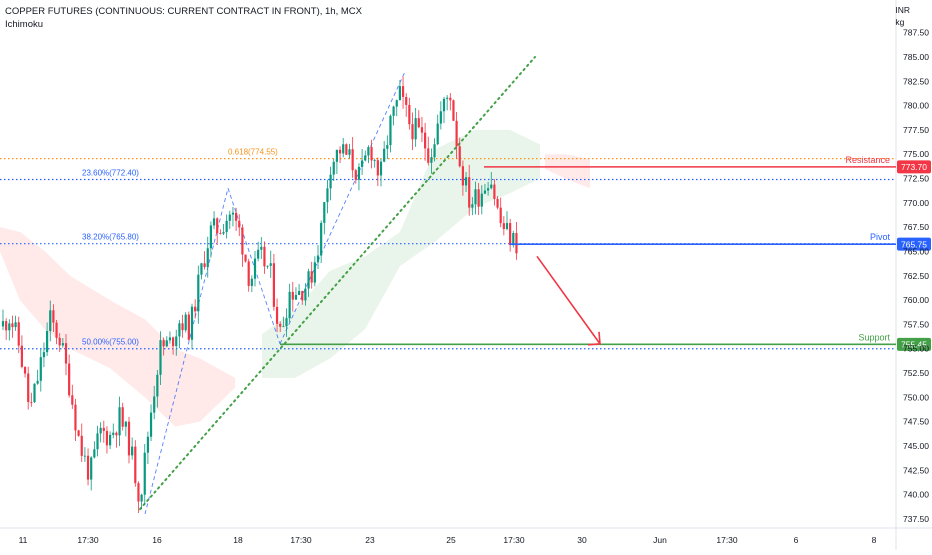 The height and width of the screenshot is (555, 932). What do you see at coordinates (117, 327) in the screenshot?
I see `ichimoku-cloud-bearish` at bounding box center [117, 327].